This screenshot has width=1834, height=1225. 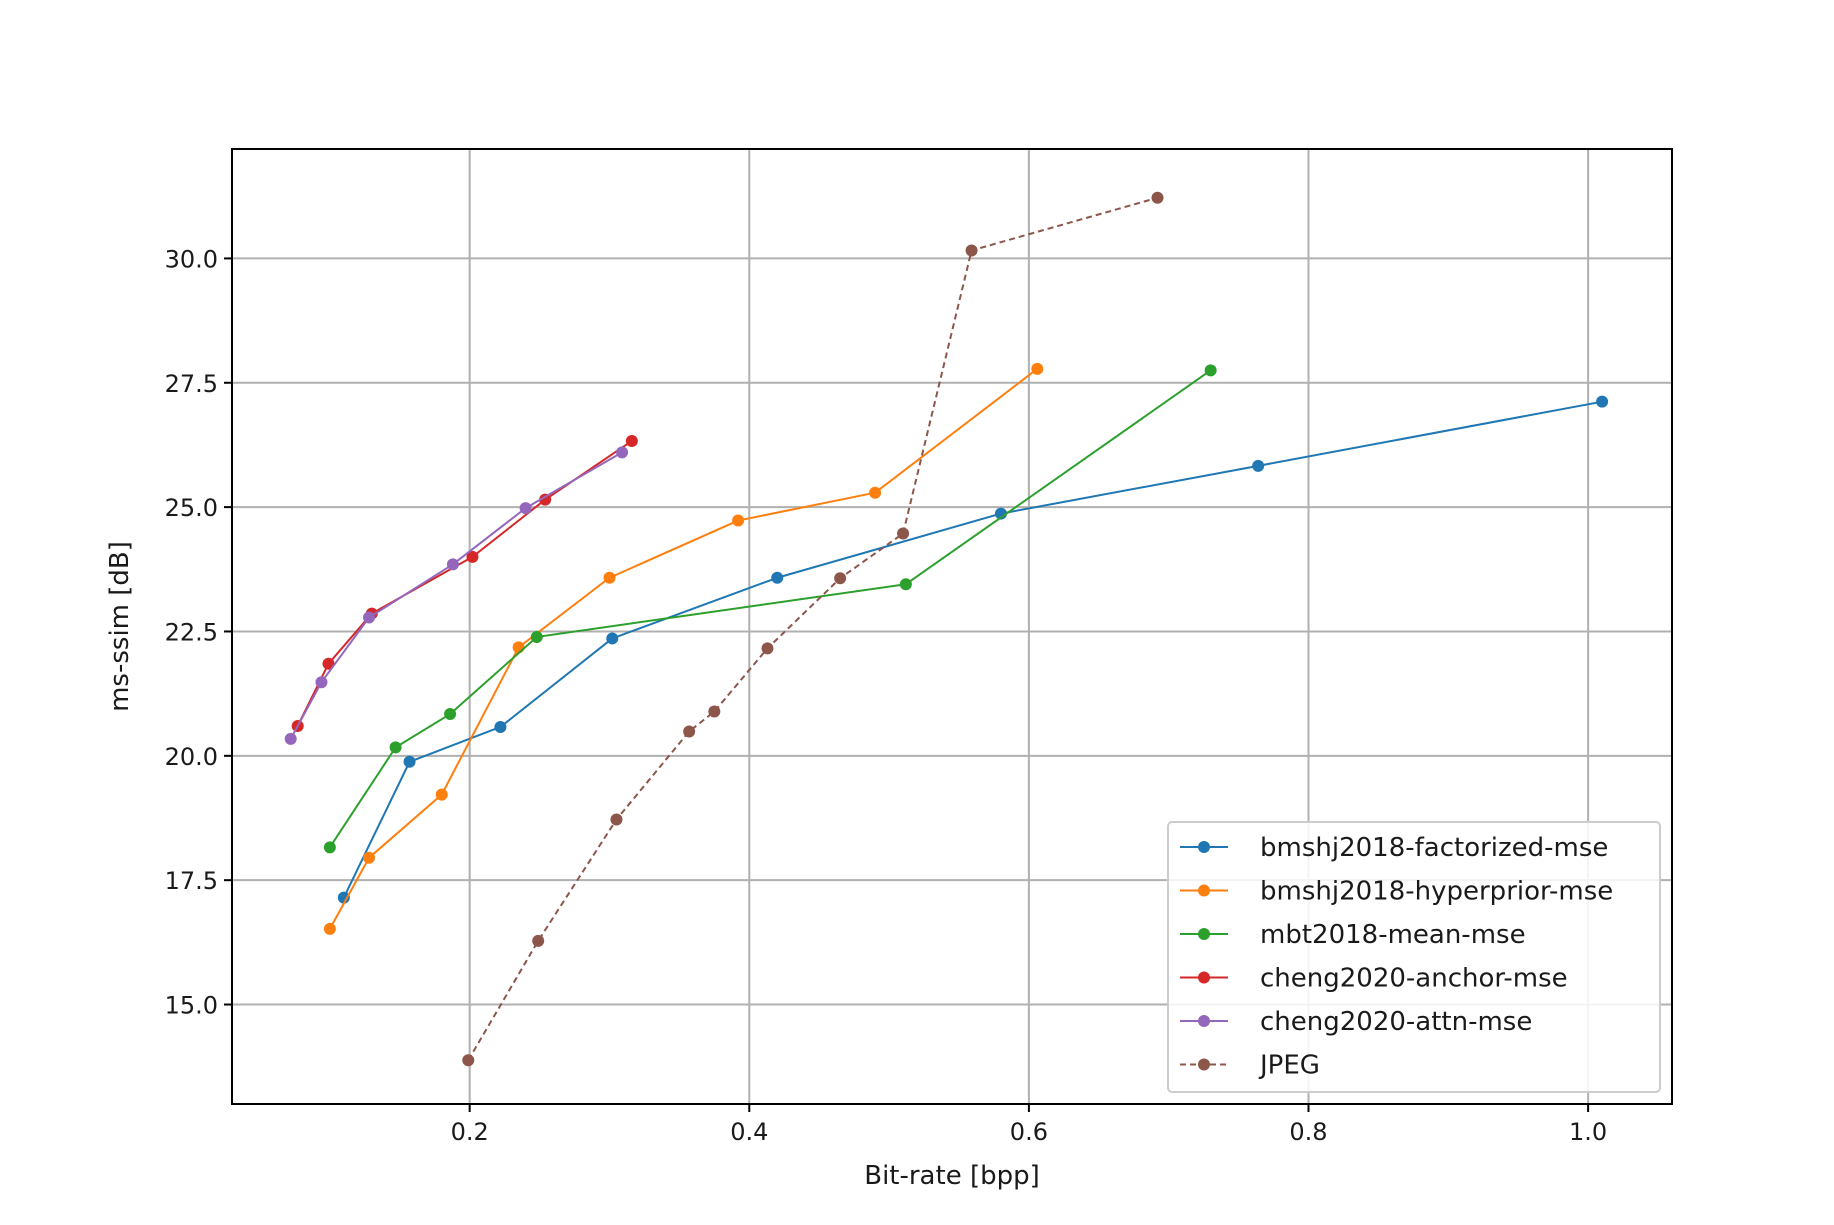 What do you see at coordinates (1308, 1132) in the screenshot?
I see `x-tick-label: 0.8` at bounding box center [1308, 1132].